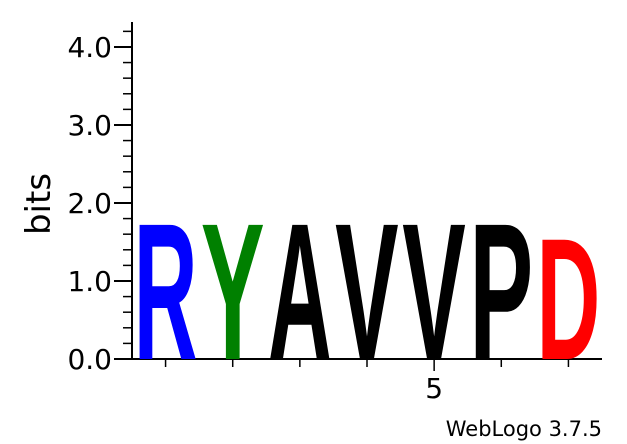 This screenshot has height=444, width=627. What do you see at coordinates (233, 292) in the screenshot?
I see `logo-letter-y: Y` at bounding box center [233, 292].